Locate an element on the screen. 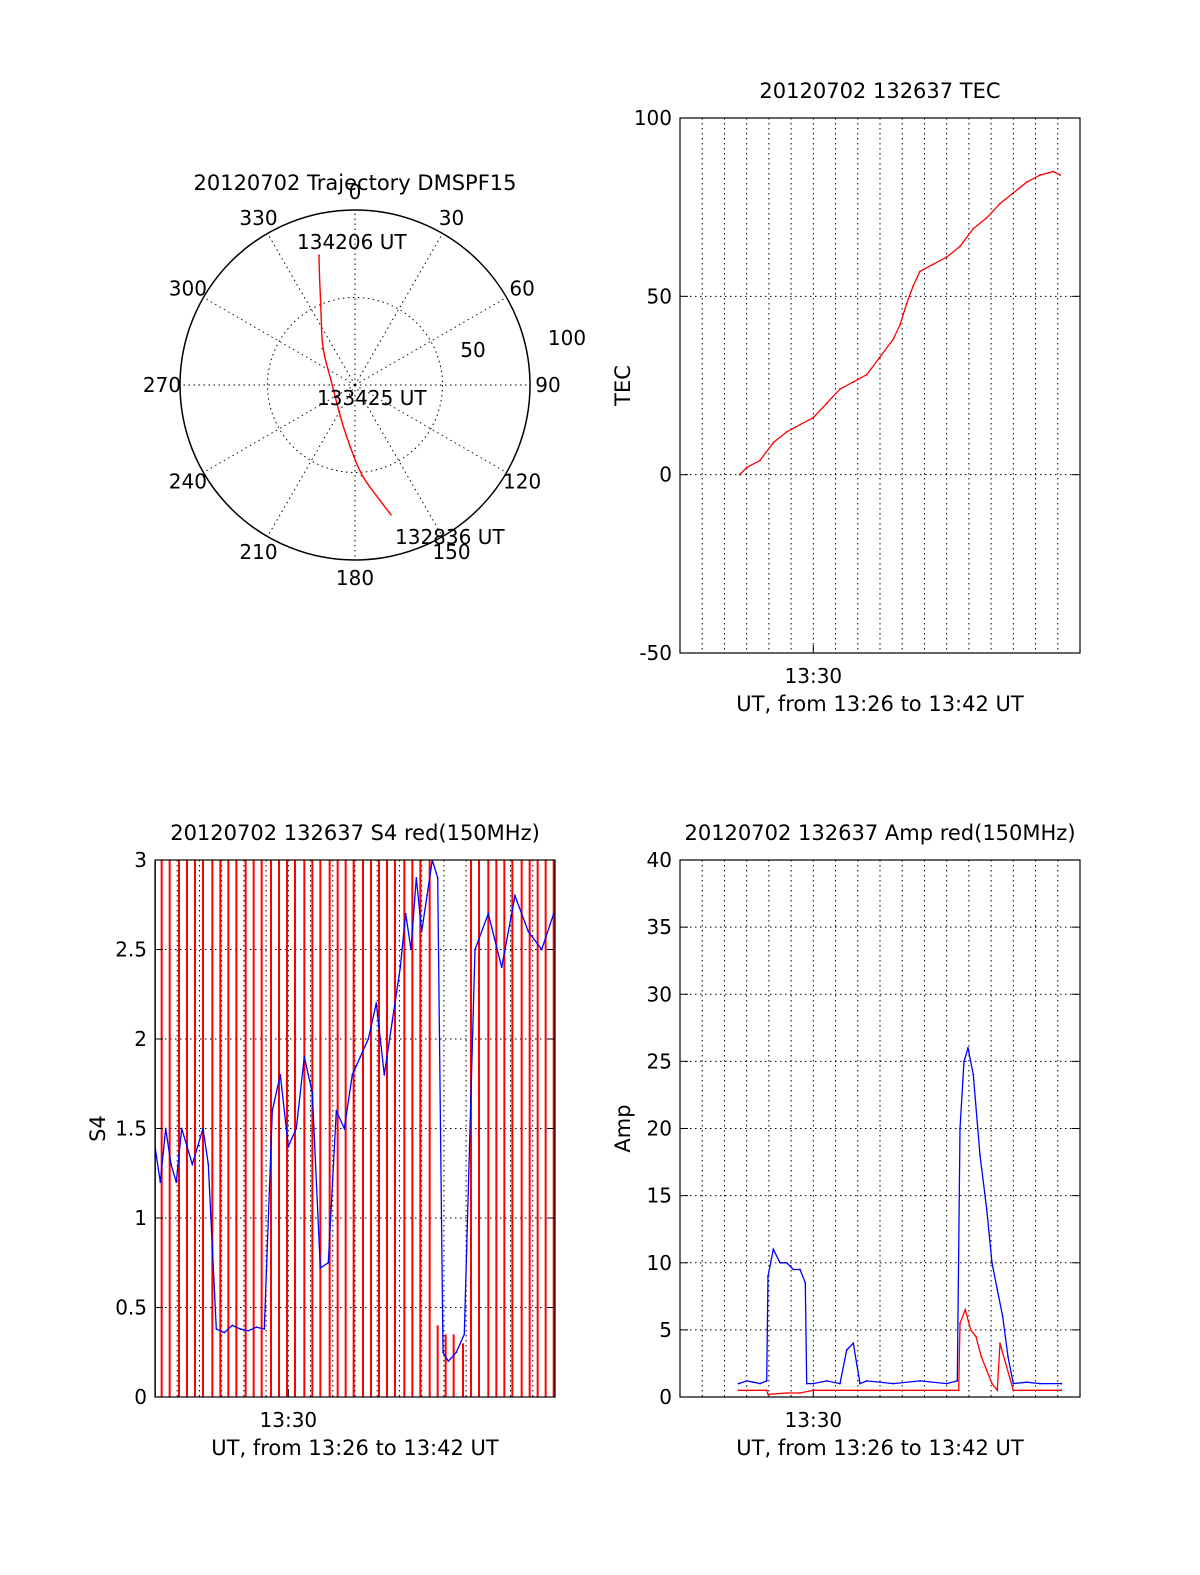 Image resolution: width=1200 pixels, height=1575 pixels. grid-circle is located at coordinates (355, 385).